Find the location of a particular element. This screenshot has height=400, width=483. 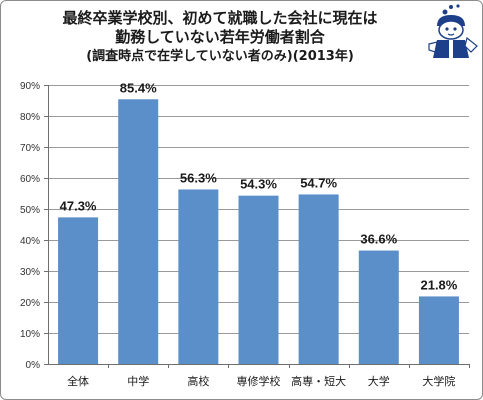

y-tick-label: 10% is located at coordinates (30, 334).